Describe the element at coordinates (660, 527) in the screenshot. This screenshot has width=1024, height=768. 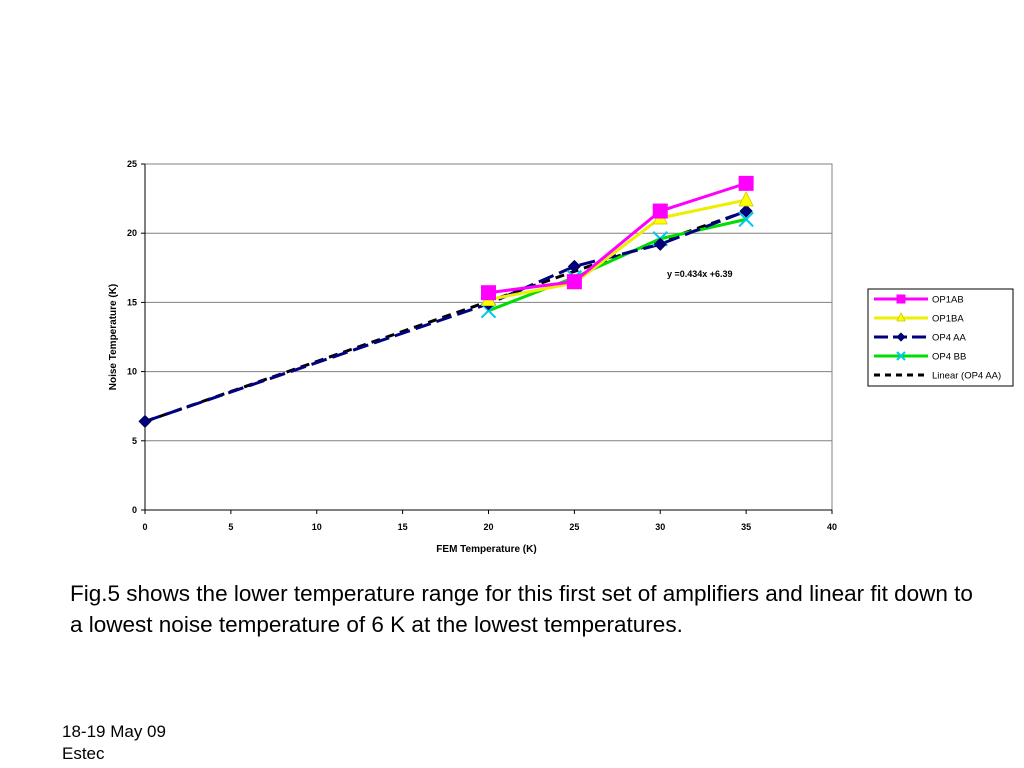
I see `x-tick-label: 30` at that location.